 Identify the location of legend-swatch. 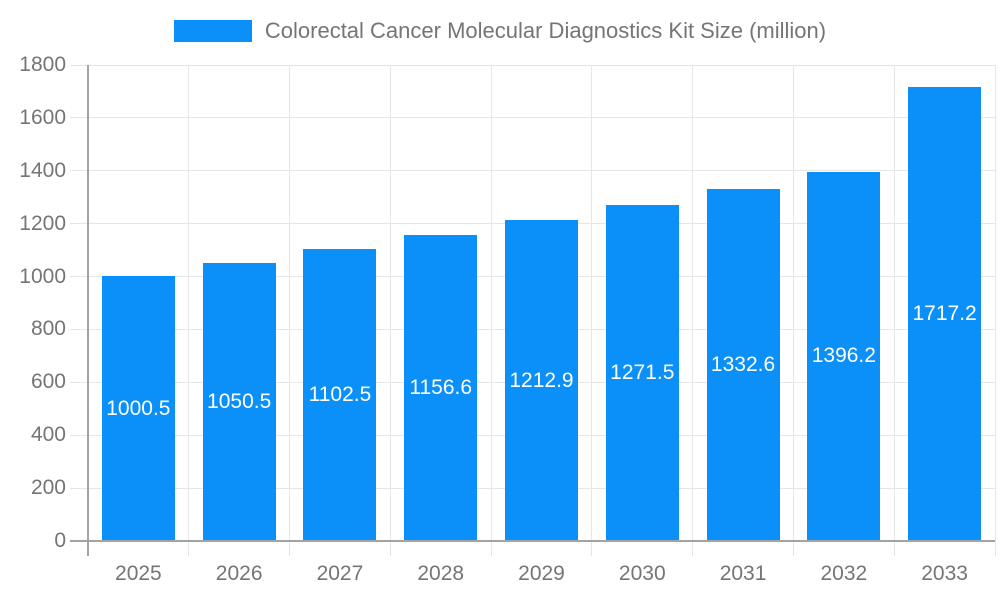
(212, 31).